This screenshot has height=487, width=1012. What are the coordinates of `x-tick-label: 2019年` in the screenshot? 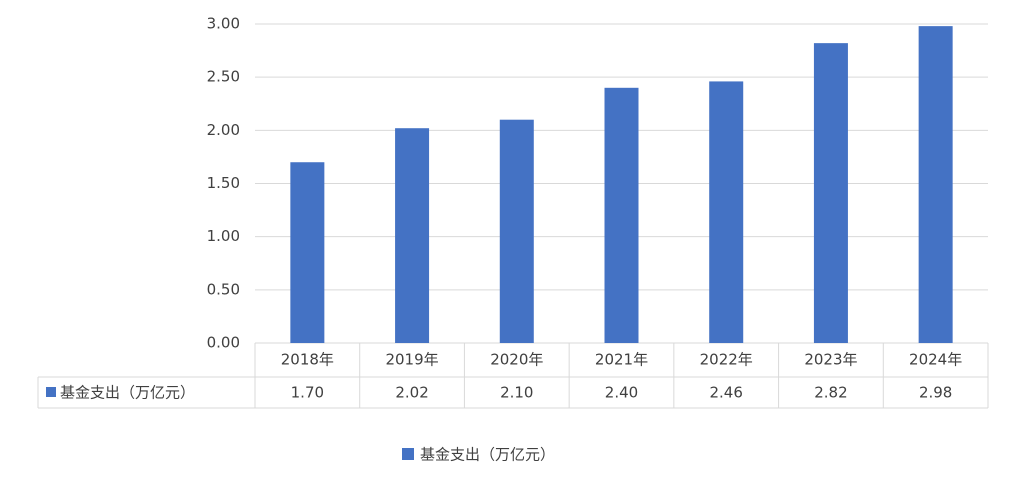 It's located at (411, 360).